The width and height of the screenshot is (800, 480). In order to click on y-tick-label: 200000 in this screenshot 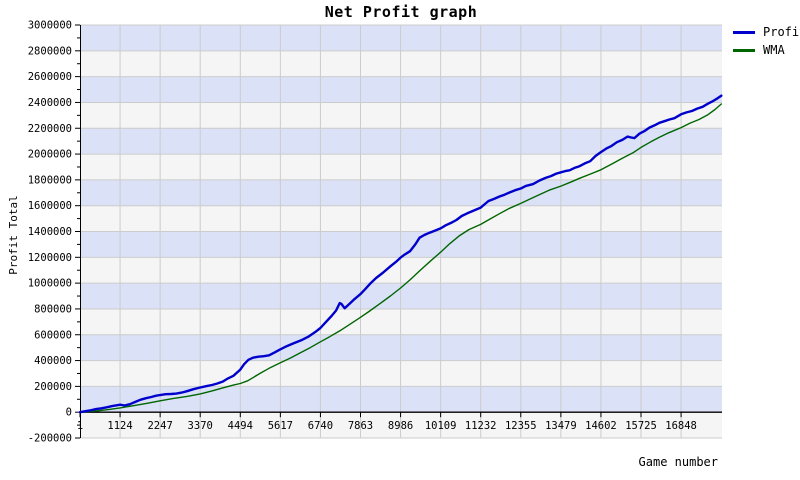, I will do `click(53, 387)`.